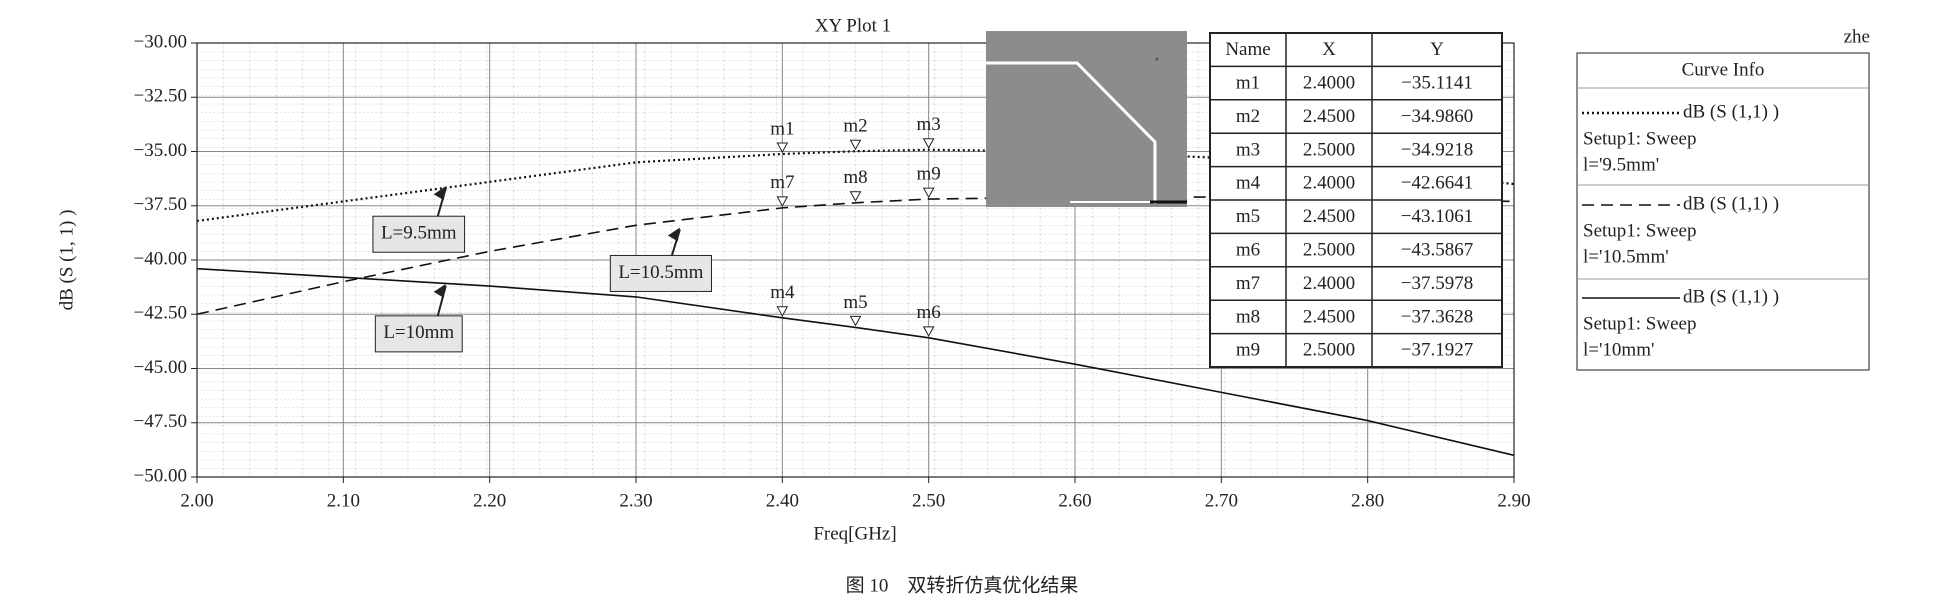 The width and height of the screenshot is (1934, 609). I want to click on marker-label: m9, so click(929, 173).